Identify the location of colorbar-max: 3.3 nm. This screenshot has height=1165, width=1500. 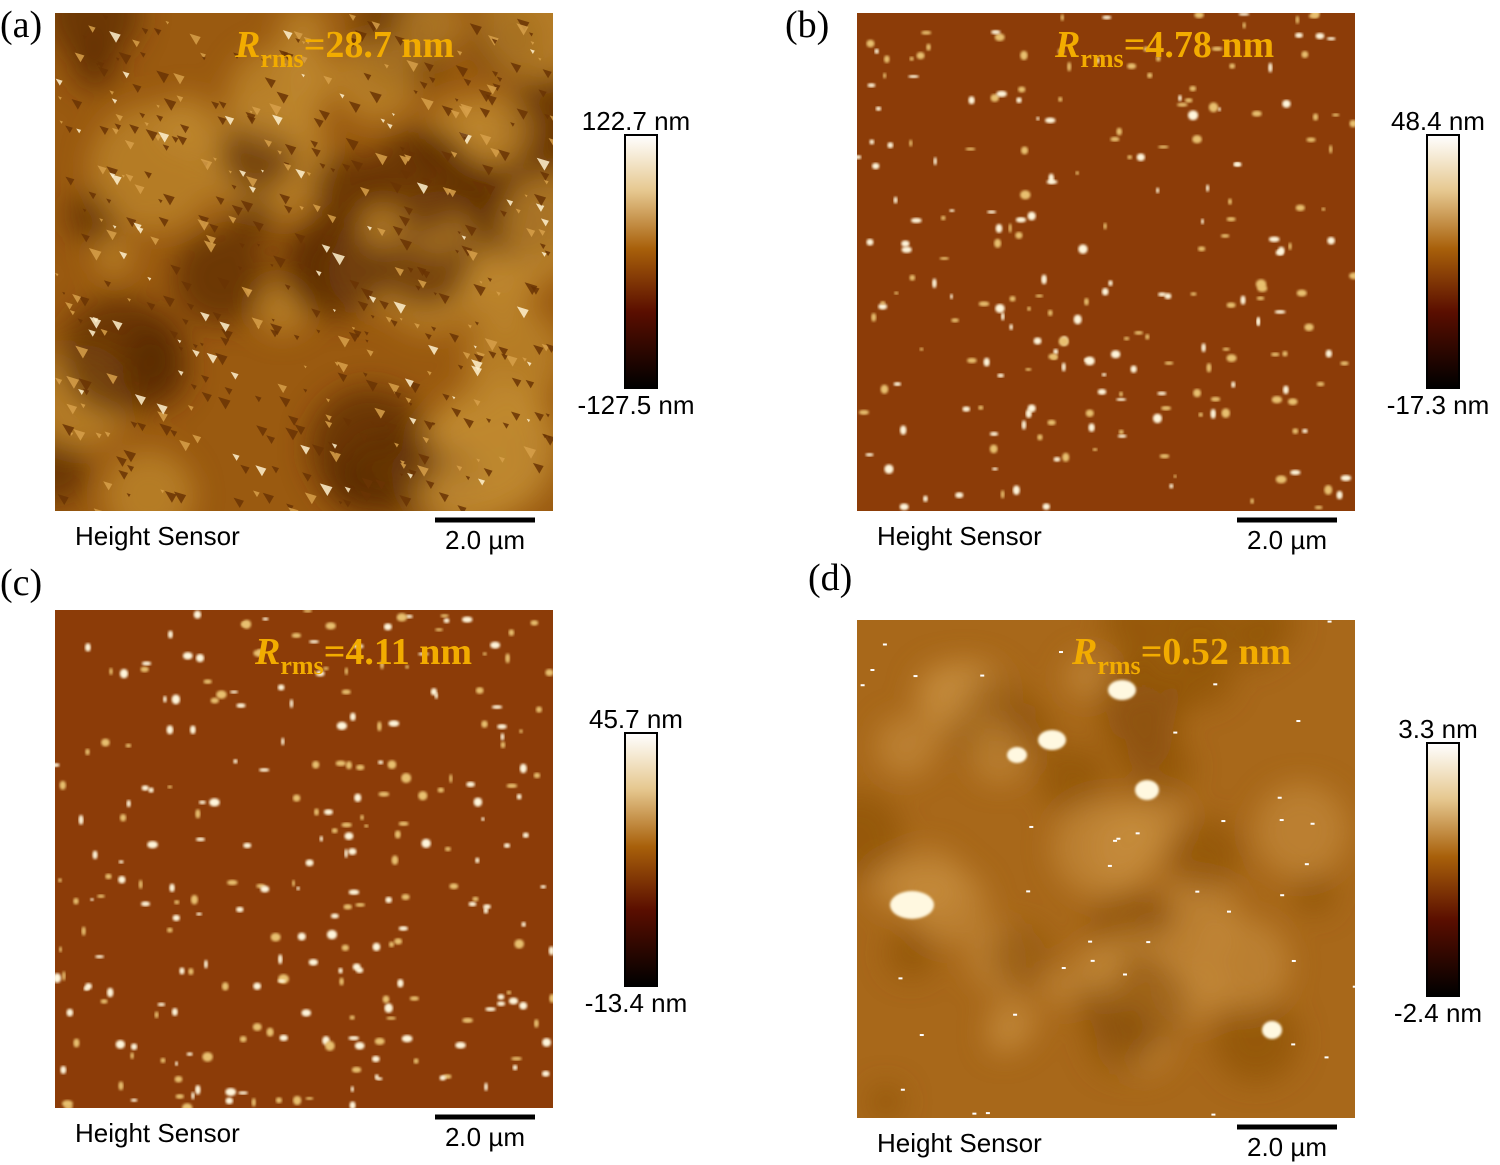
(1438, 729).